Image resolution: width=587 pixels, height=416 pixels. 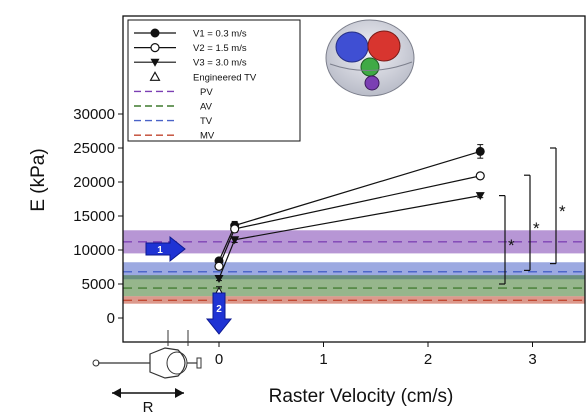 What do you see at coordinates (220, 63) in the screenshot?
I see `legend-label: V3 = 3.0 m/s` at bounding box center [220, 63].